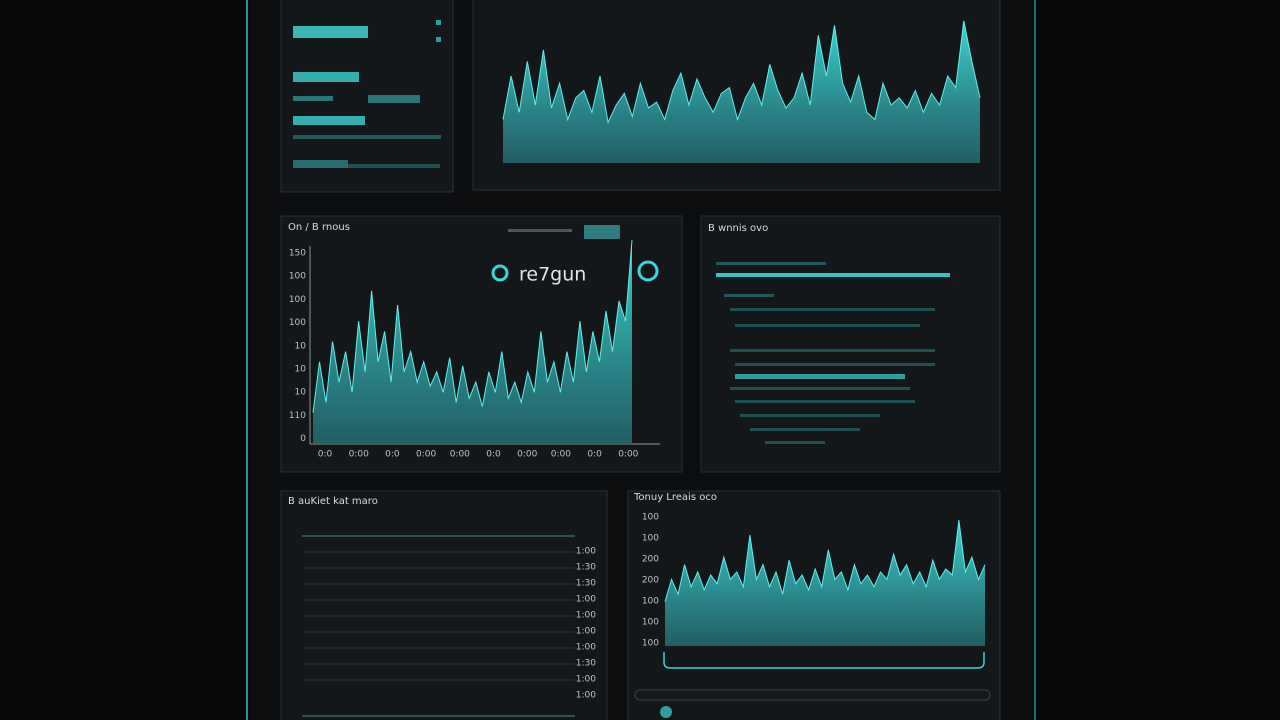 The height and width of the screenshot is (720, 1280). Describe the element at coordinates (602, 232) in the screenshot. I see `toggle-button` at that location.